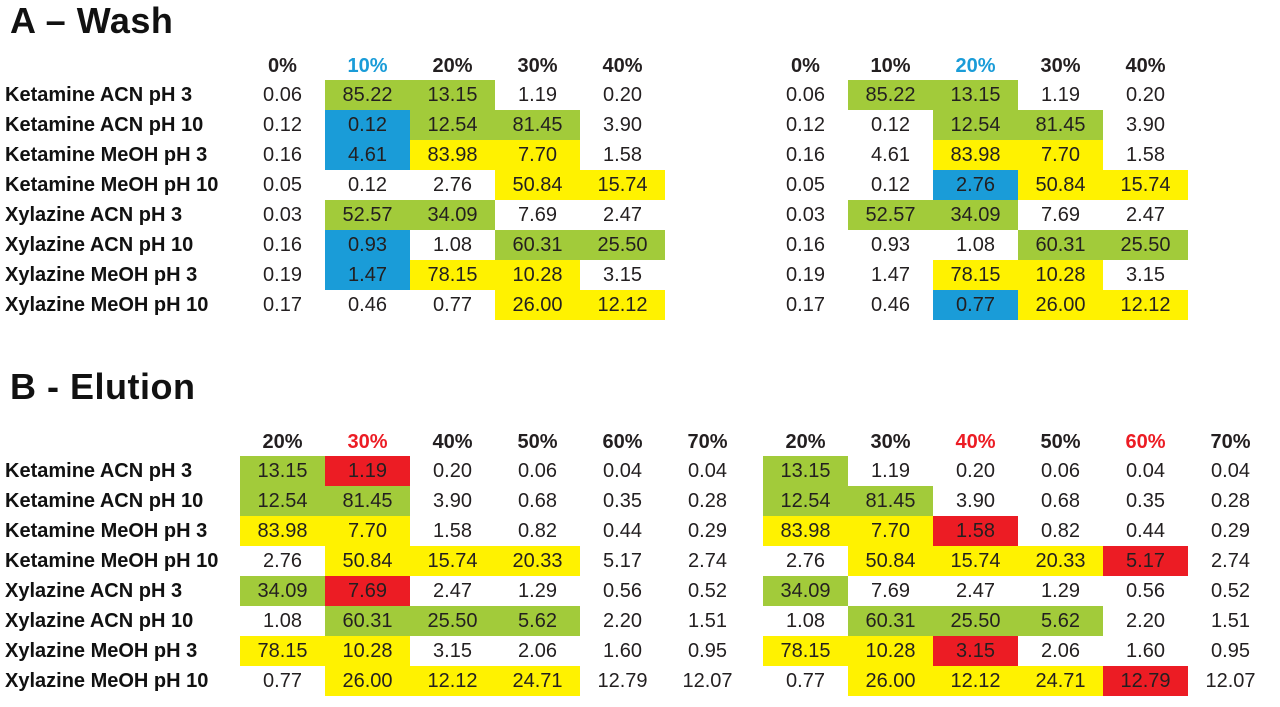 This screenshot has height=707, width=1280. I want to click on value-cell: 0.28, so click(707, 500).